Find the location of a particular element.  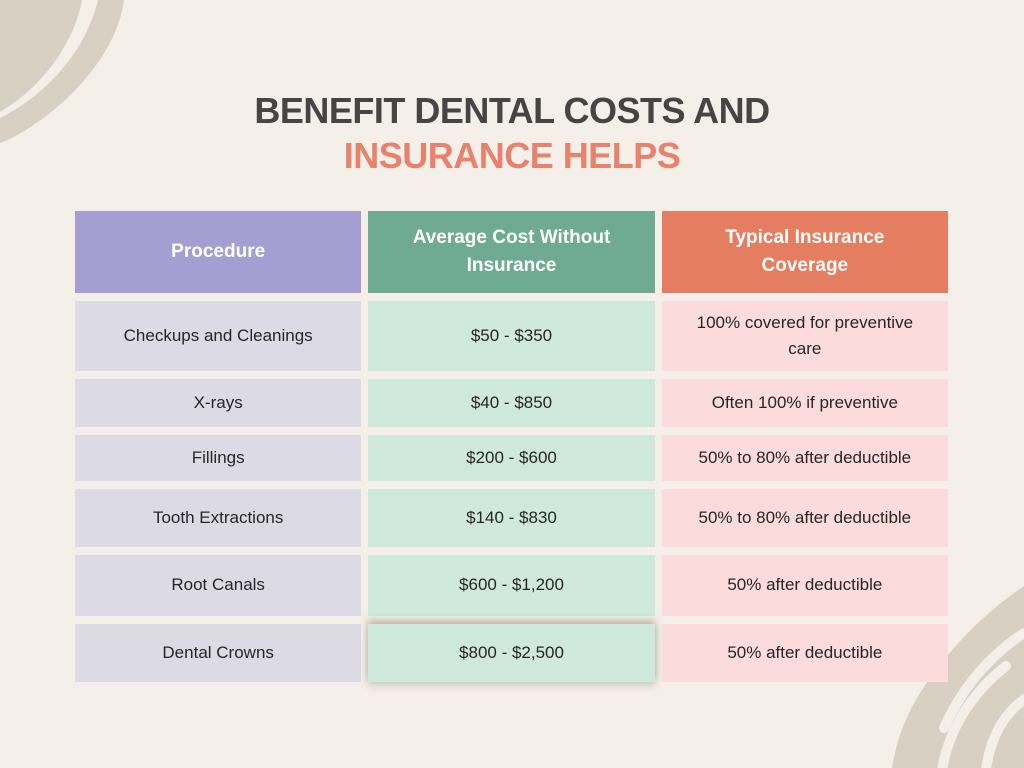

table-cell-procedure: Tooth Extractions is located at coordinates (218, 518).